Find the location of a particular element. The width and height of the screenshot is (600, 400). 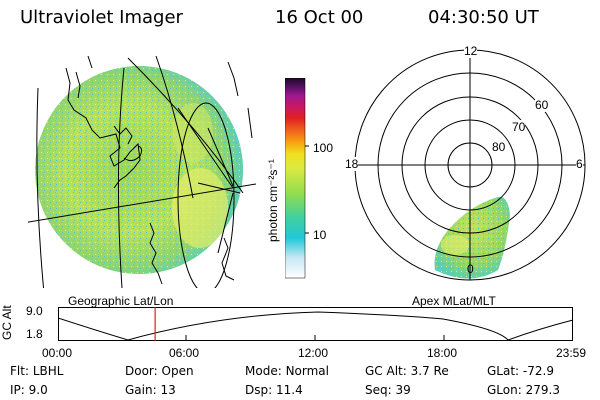

timeline-xtick-3: 18:00 is located at coordinates (442, 353).